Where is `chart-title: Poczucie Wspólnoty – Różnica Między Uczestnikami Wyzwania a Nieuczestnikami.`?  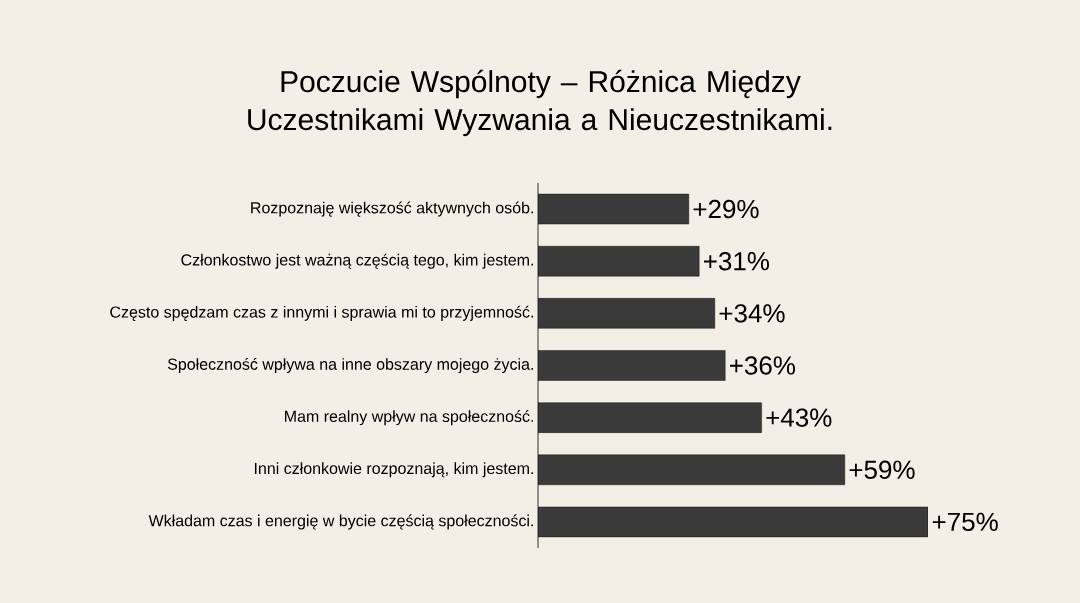 chart-title: Poczucie Wspólnoty – Różnica Między Uczestnikami Wyzwania a Nieuczestnikami. is located at coordinates (540, 103).